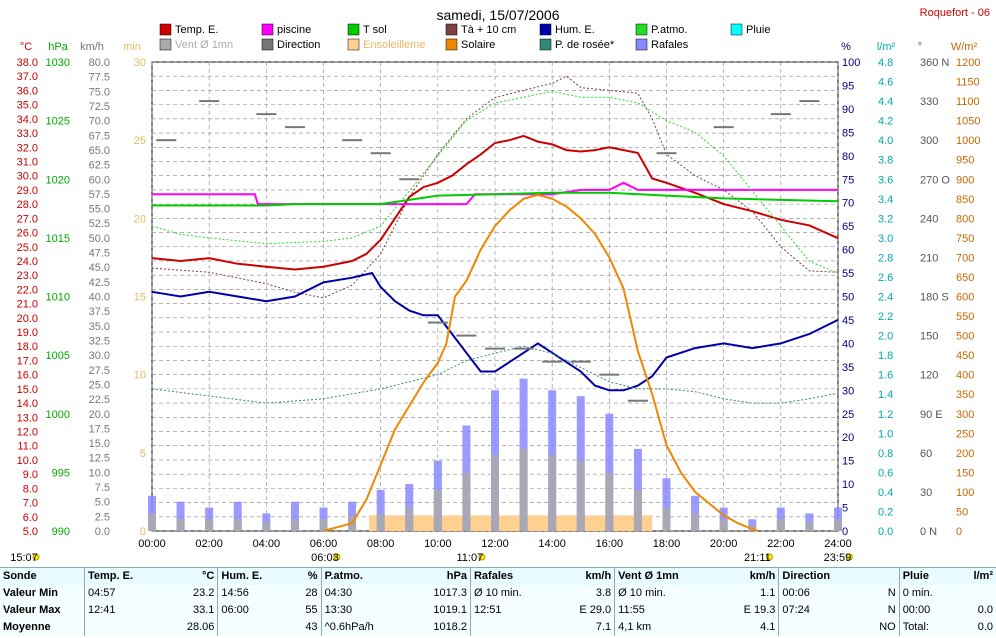 Image resolution: width=996 pixels, height=638 pixels. What do you see at coordinates (965, 219) in the screenshot?
I see `axis-tick-solar: 800` at bounding box center [965, 219].